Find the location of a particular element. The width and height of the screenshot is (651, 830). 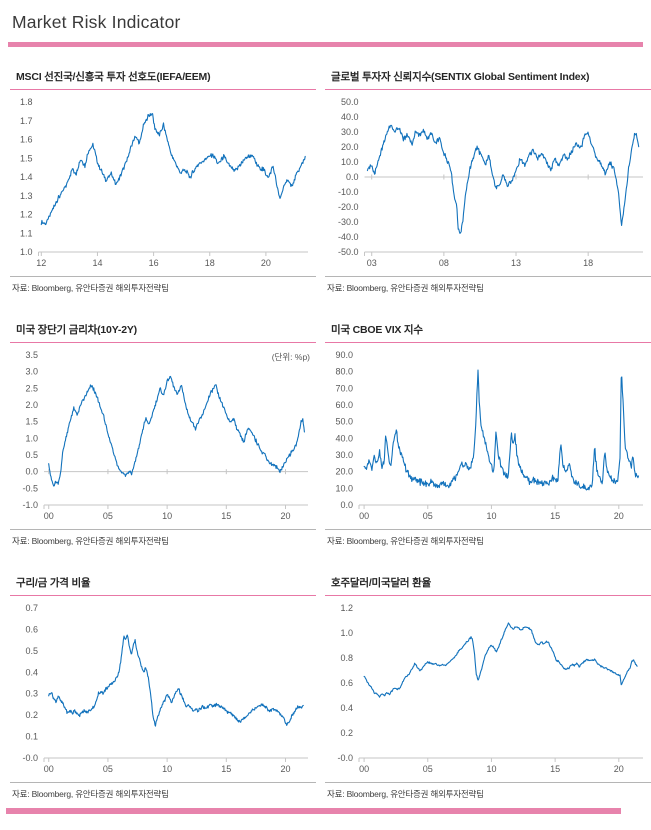

svg-text: -20.0 is located at coordinates (348, 207).